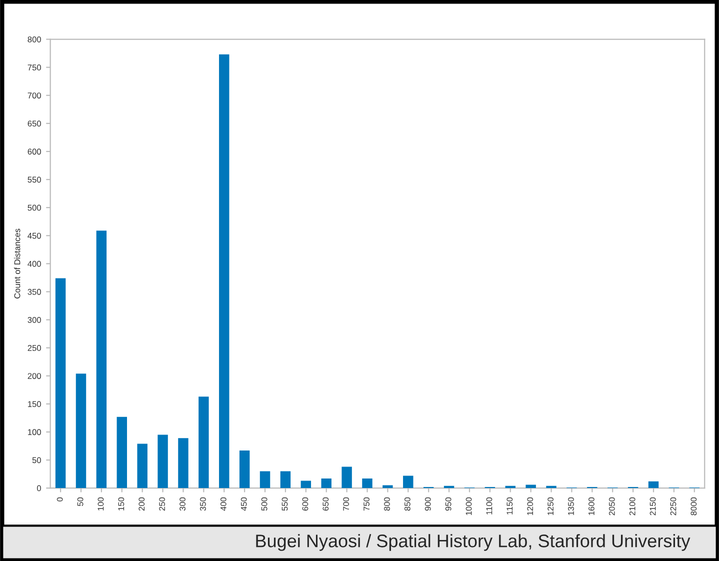 This screenshot has height=561, width=719. What do you see at coordinates (611, 506) in the screenshot?
I see `x-tick-label: 2050` at bounding box center [611, 506].